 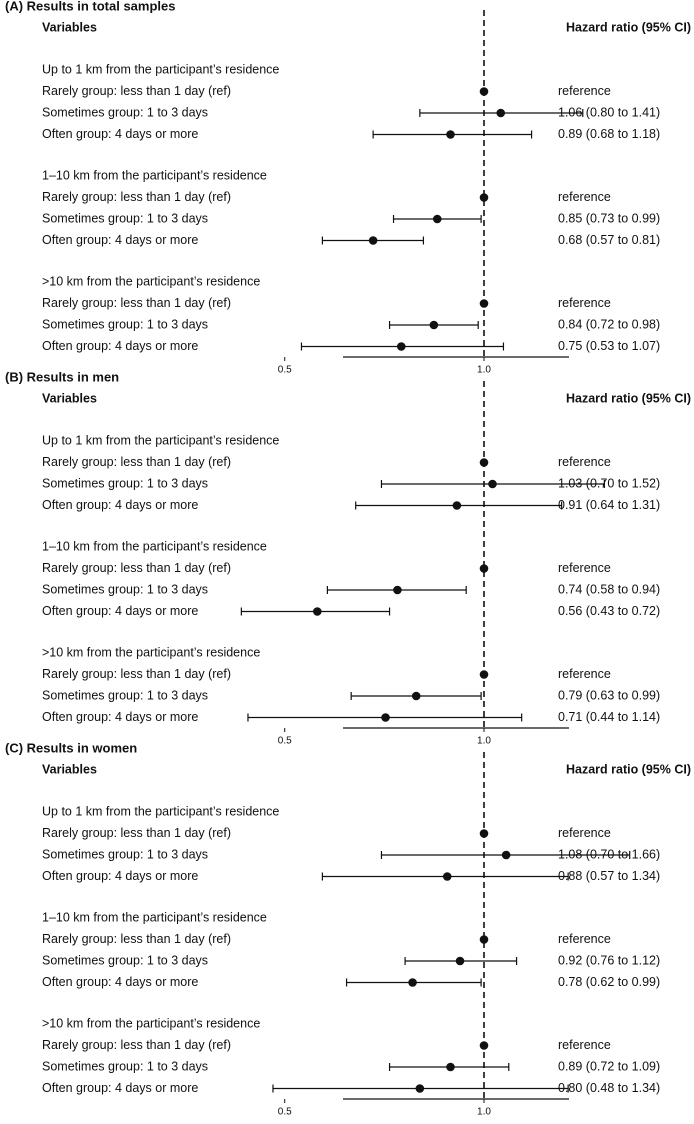 What do you see at coordinates (609, 1066) in the screenshot?
I see `hazard-ratio-value: 0.89 (0.72 to 1.09)` at bounding box center [609, 1066].